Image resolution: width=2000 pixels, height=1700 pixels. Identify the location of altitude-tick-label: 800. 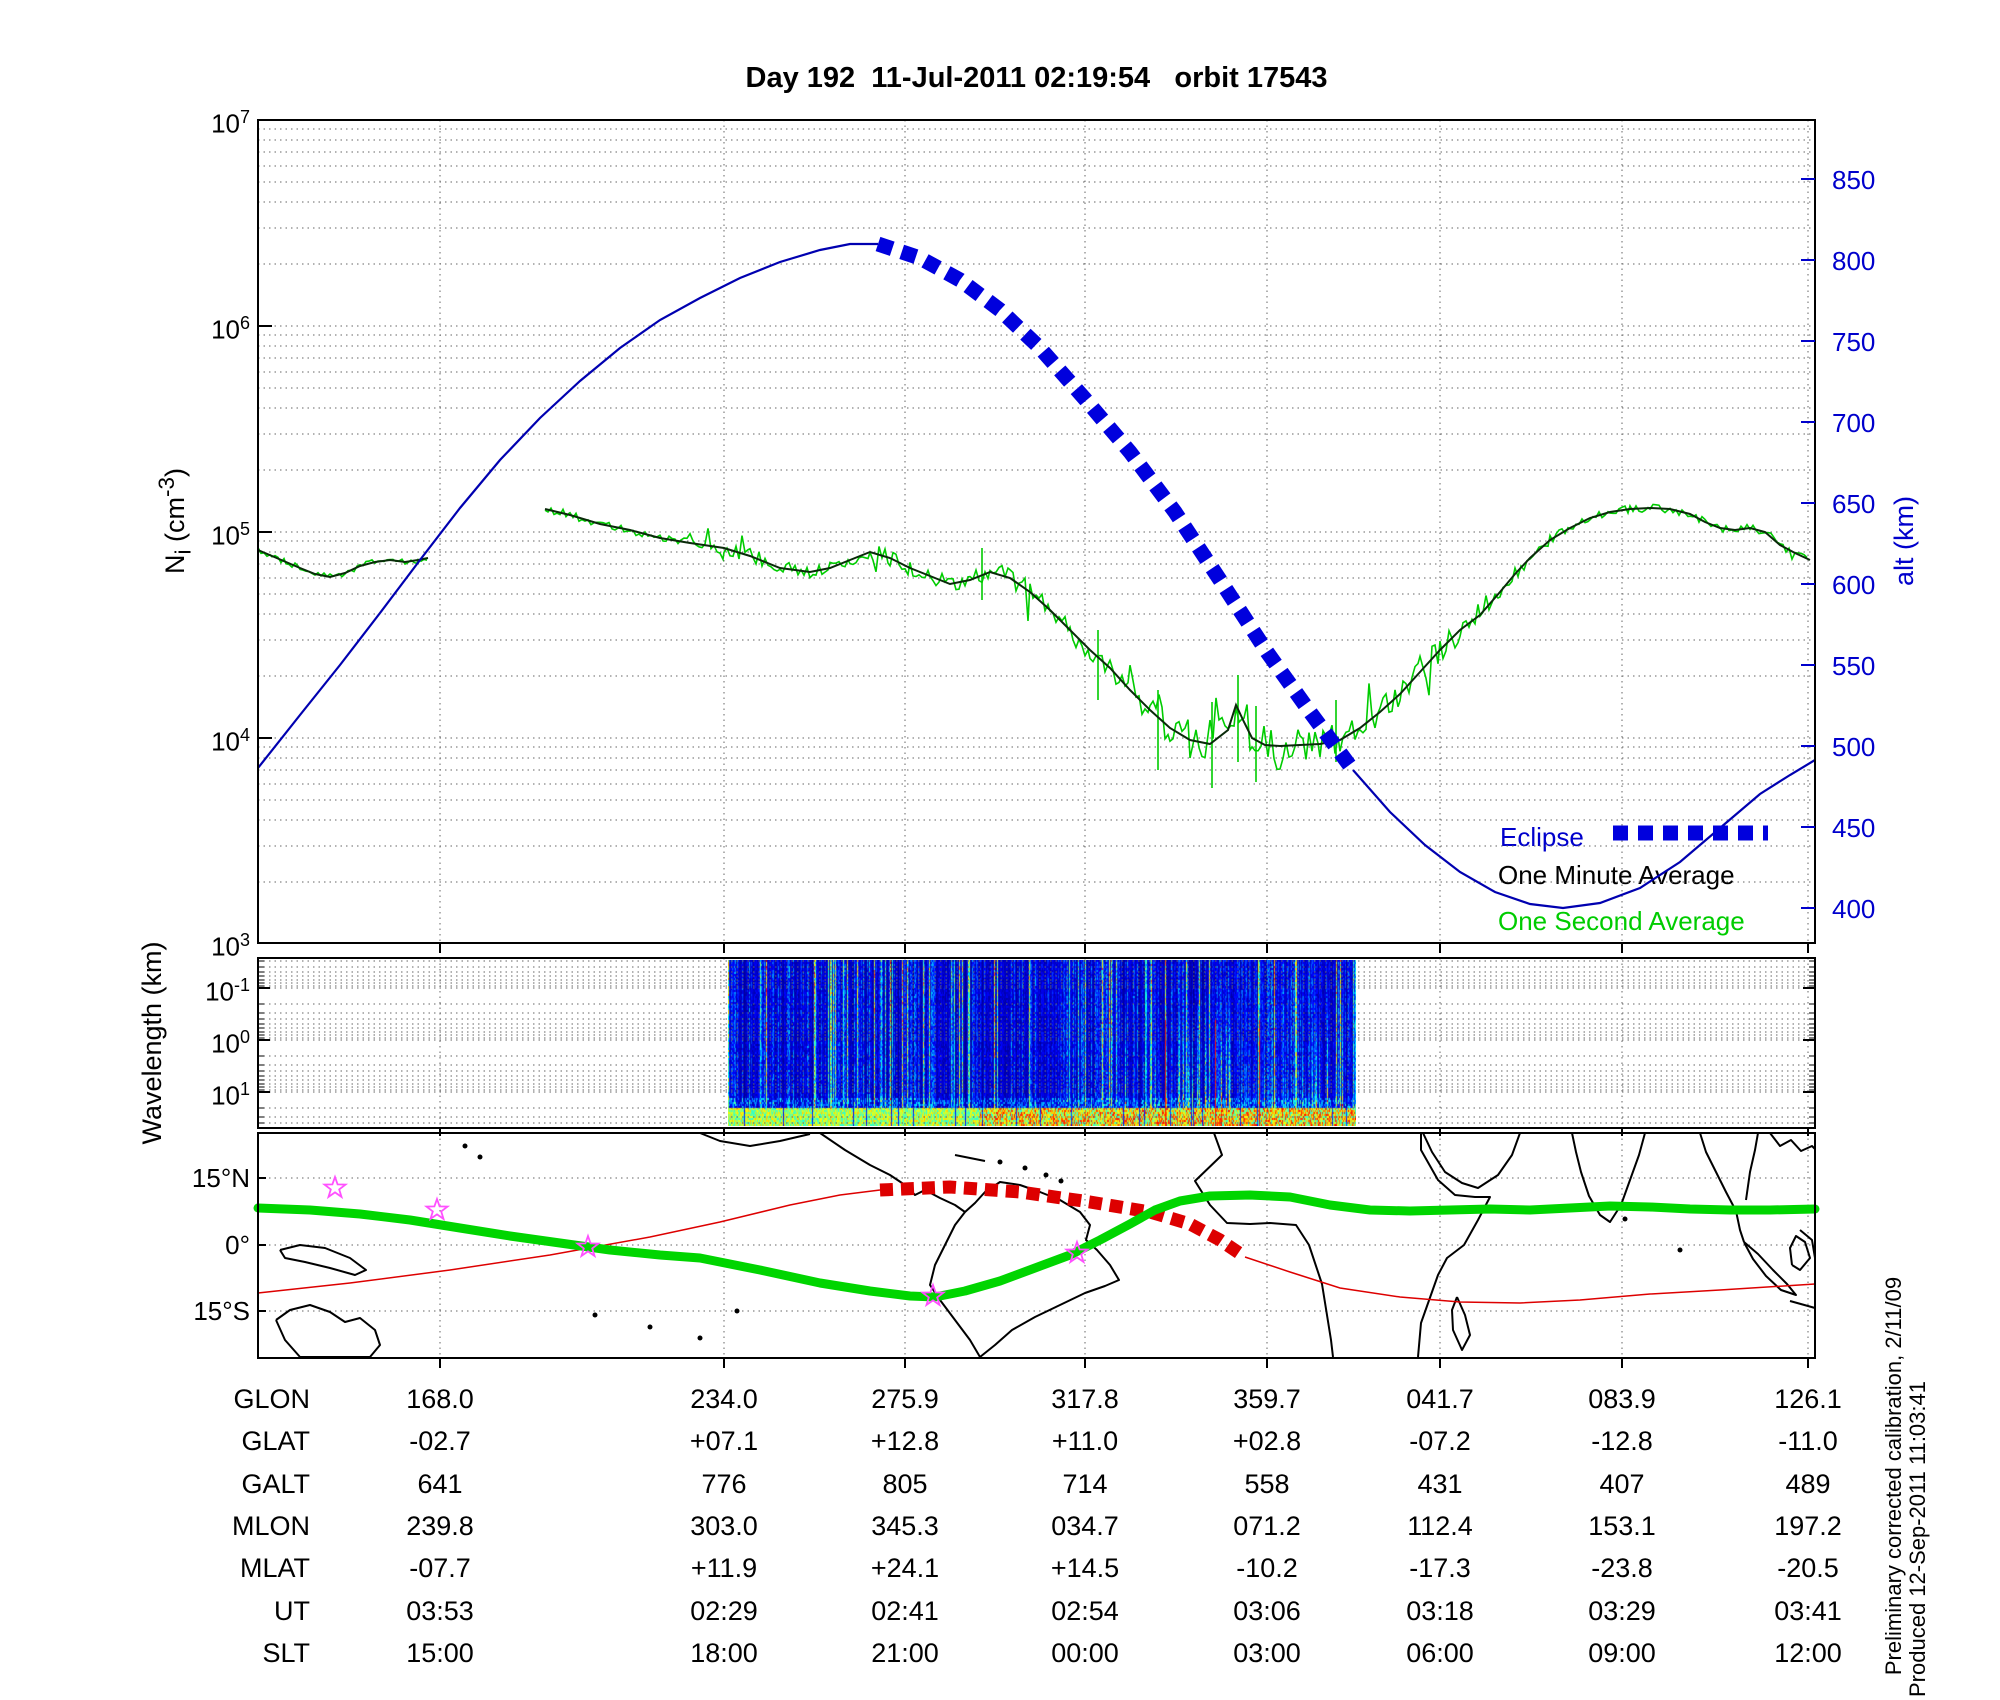
(1854, 261).